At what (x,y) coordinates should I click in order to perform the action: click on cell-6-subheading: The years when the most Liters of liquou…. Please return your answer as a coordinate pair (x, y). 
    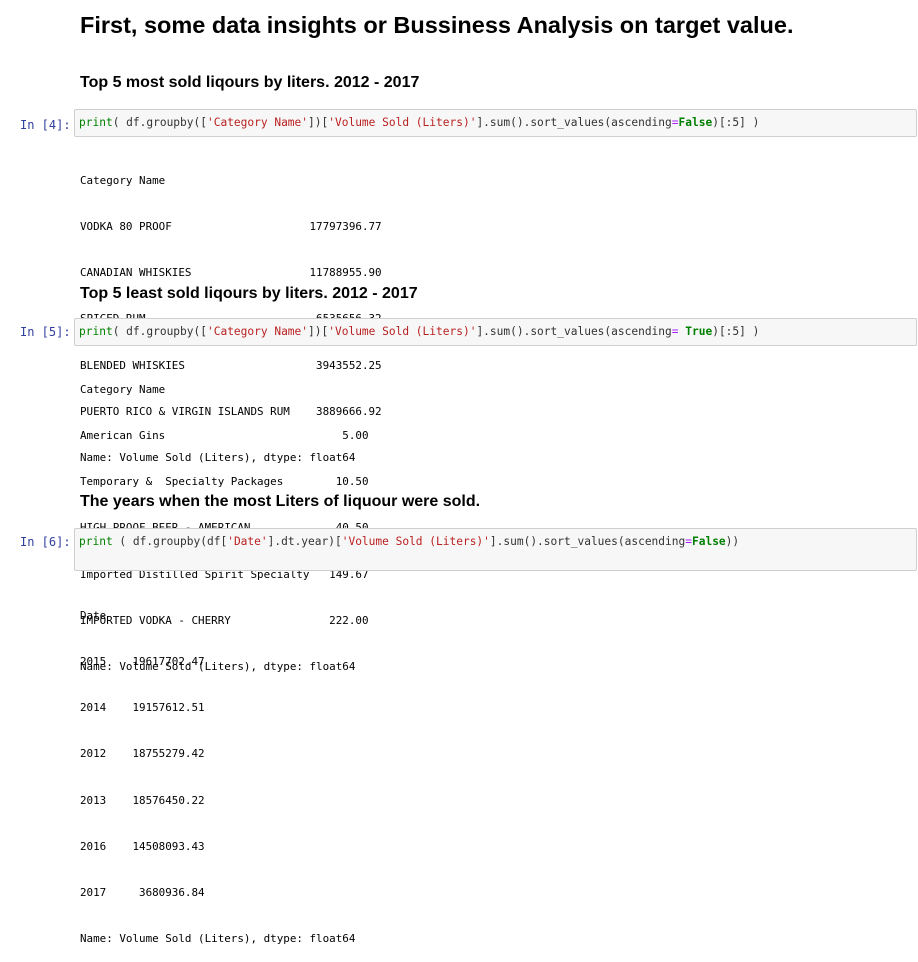
    Looking at the image, I should click on (280, 501).